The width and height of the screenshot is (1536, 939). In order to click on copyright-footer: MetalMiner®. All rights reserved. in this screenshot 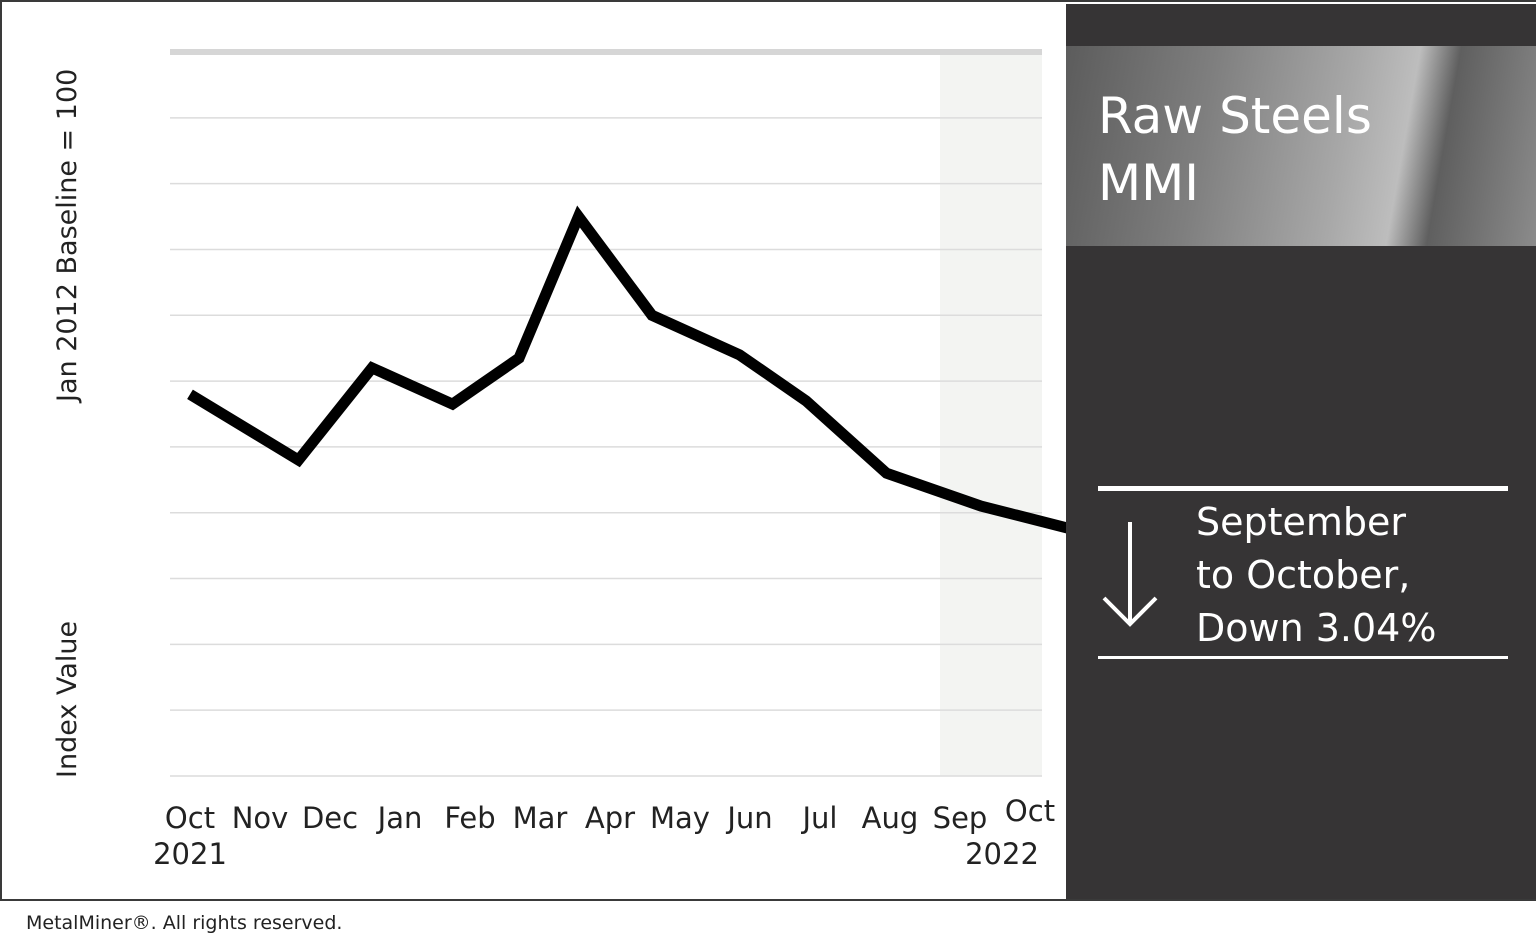, I will do `click(184, 923)`.